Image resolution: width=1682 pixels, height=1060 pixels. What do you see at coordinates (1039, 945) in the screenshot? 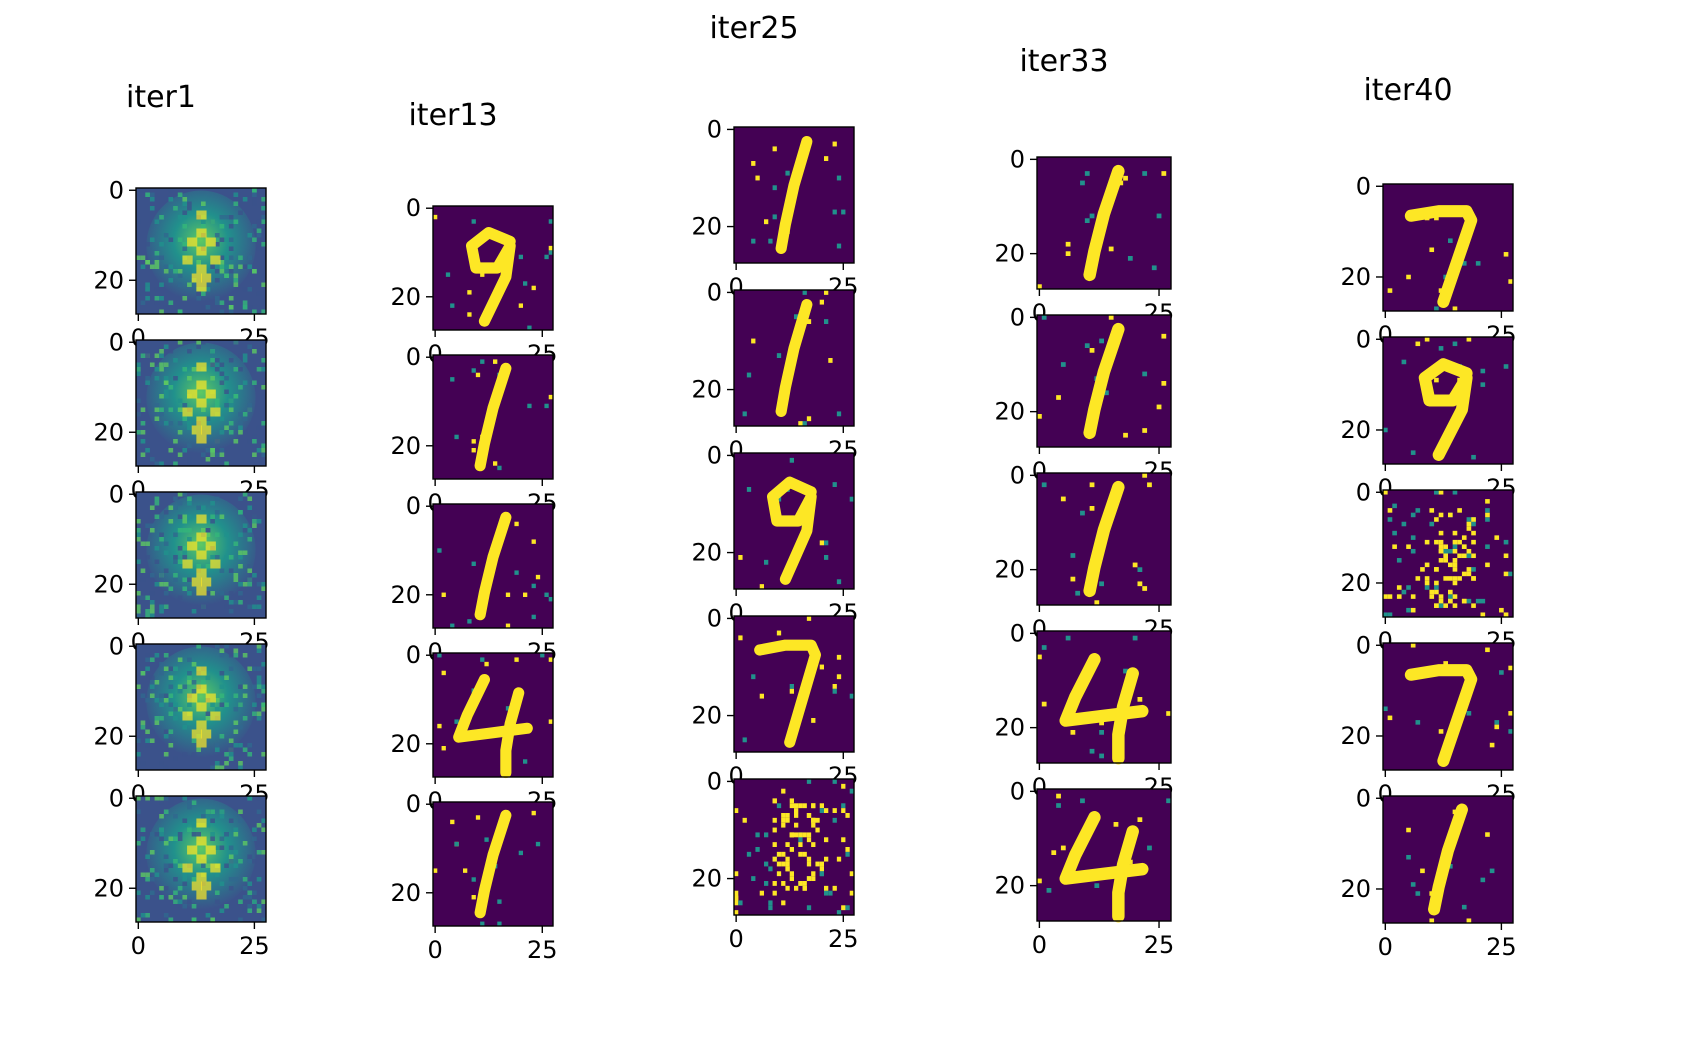
I see `x-tick-label: 0` at bounding box center [1039, 945].